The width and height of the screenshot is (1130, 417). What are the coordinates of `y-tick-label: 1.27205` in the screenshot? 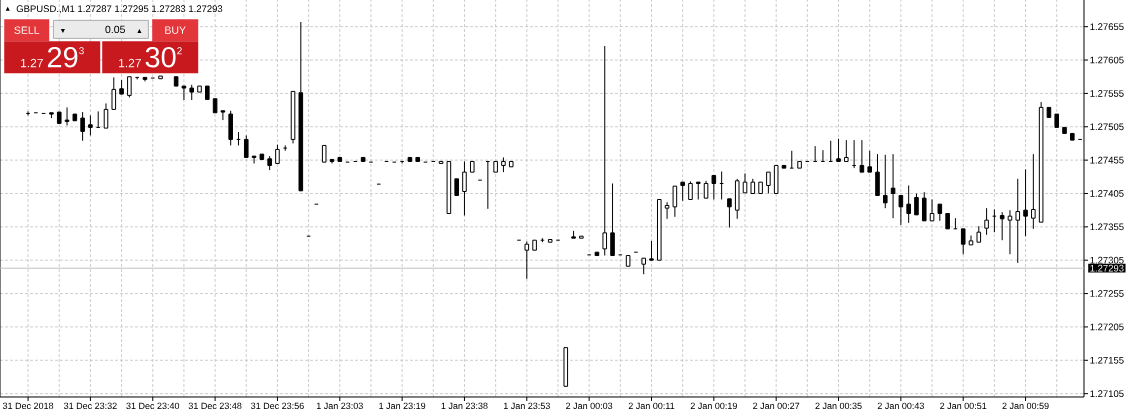 It's located at (1107, 327).